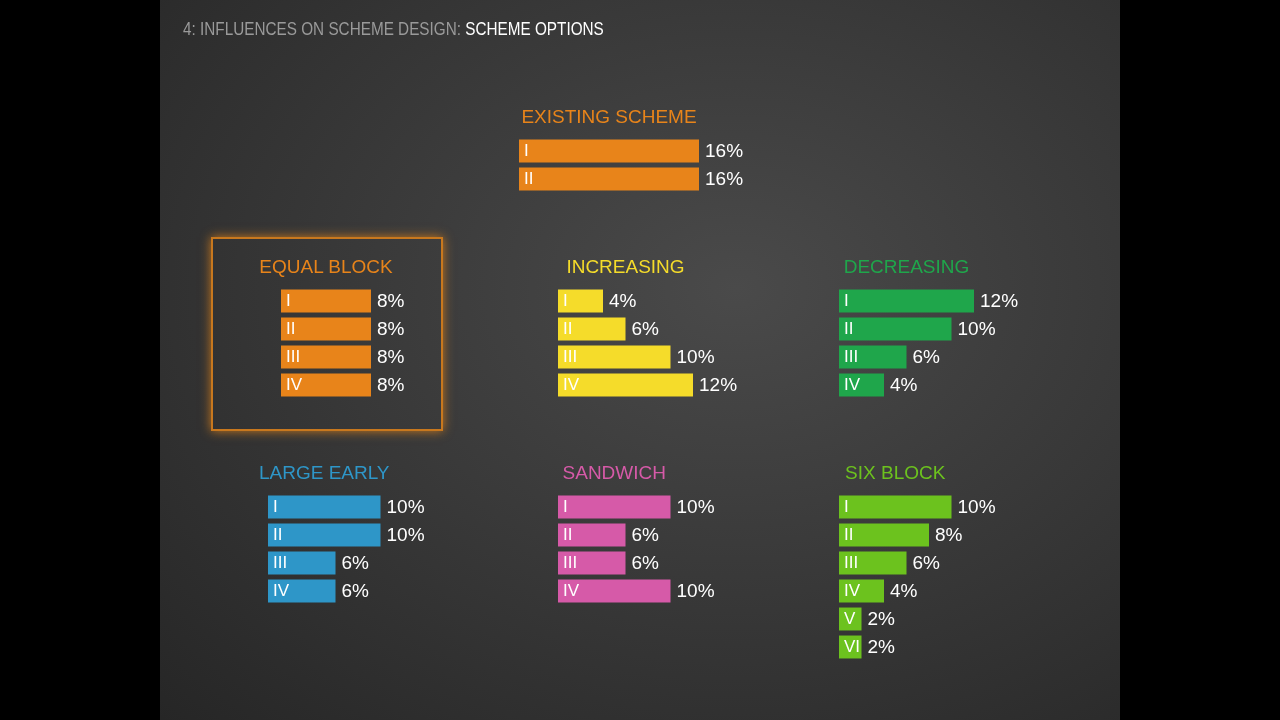 This screenshot has width=1280, height=720. I want to click on chart-title: EXISTING SCHEME, so click(609, 116).